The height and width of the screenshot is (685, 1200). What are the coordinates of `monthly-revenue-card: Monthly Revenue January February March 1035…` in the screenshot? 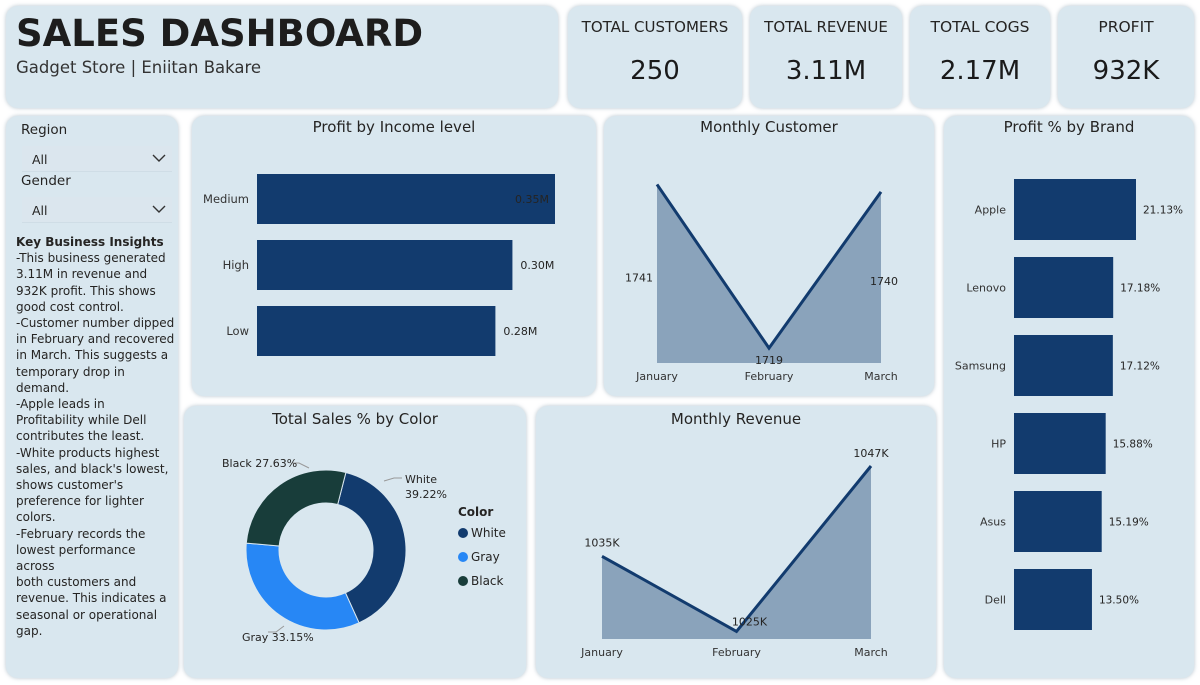 It's located at (736, 542).